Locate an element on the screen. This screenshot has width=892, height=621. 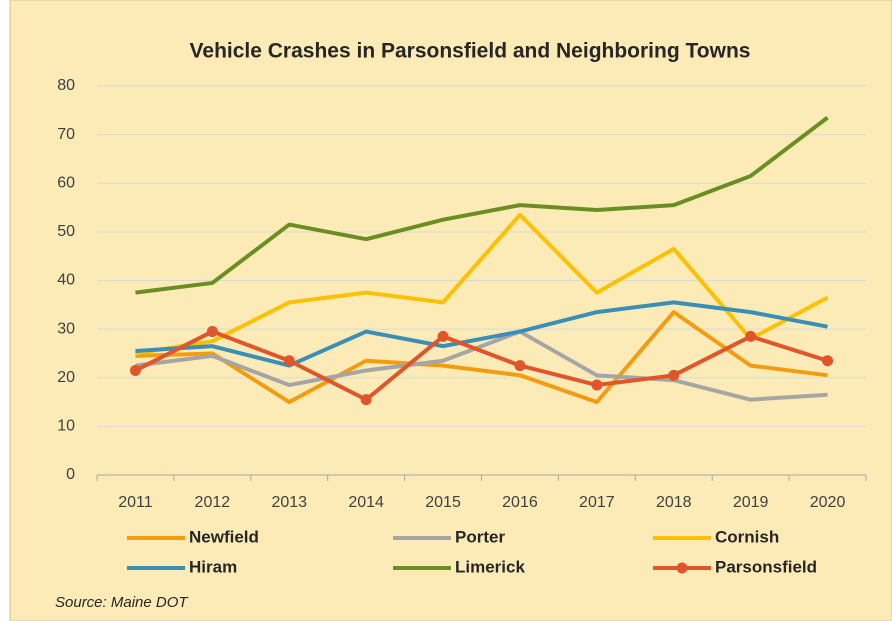
legend-label: Newfield is located at coordinates (224, 536).